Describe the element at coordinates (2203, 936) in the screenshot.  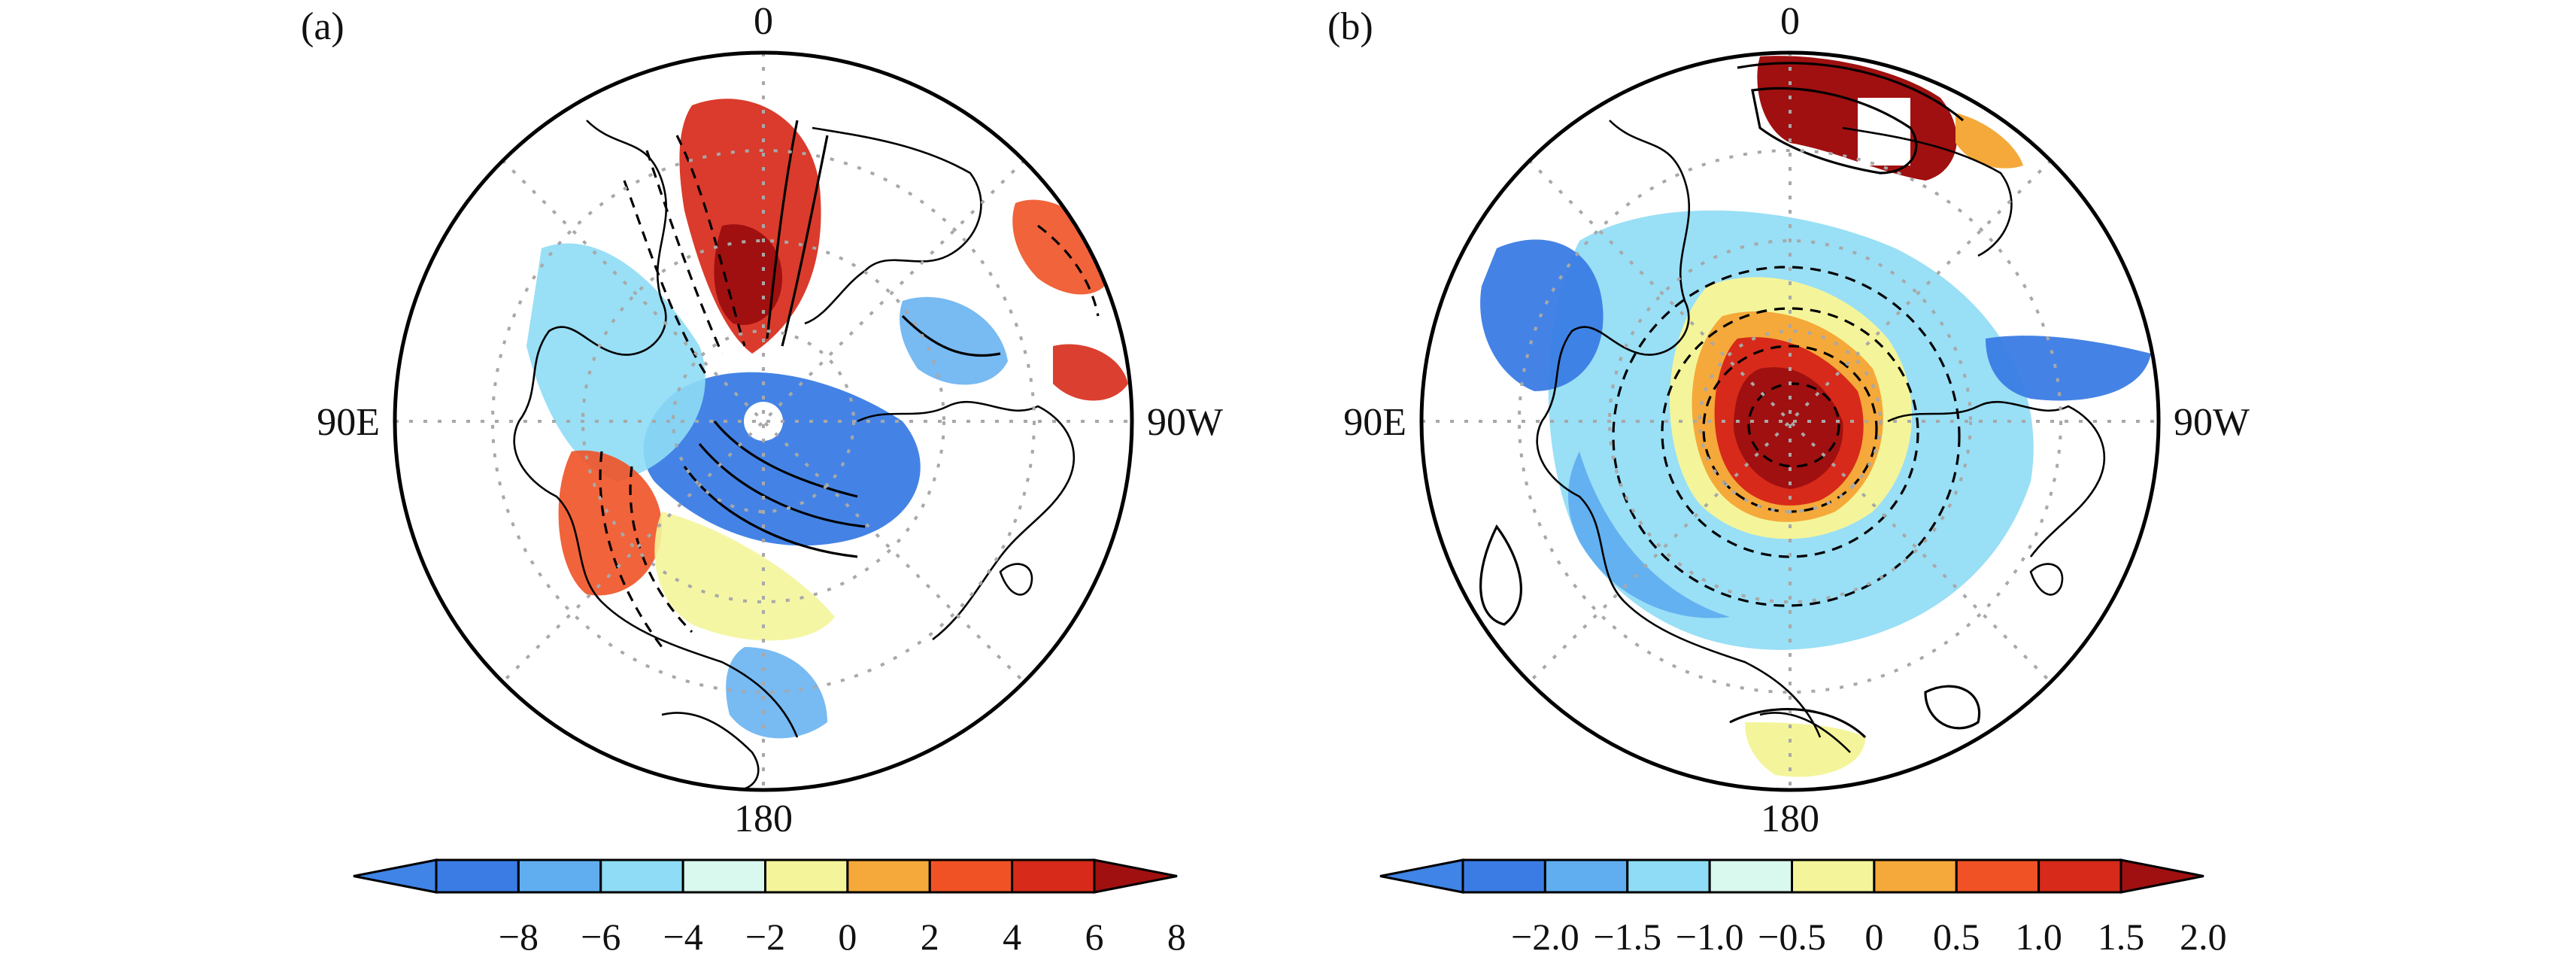
I see `panel-b-colorbar-tick-label: 2.0` at that location.